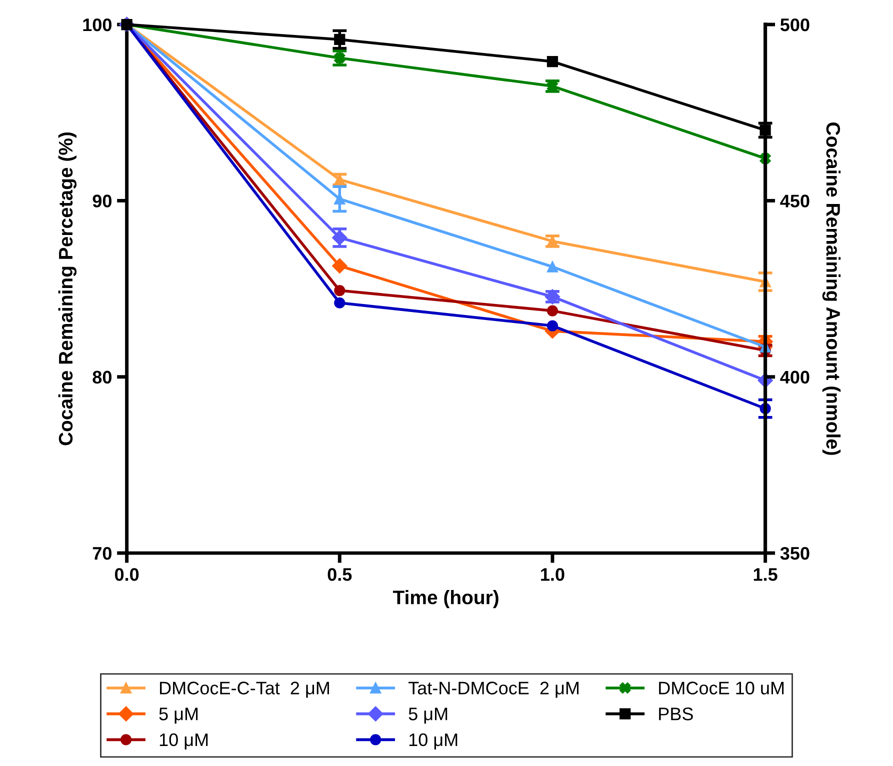 This screenshot has height=766, width=893. Describe the element at coordinates (126, 574) in the screenshot. I see `x-tick-label: 0.0` at that location.